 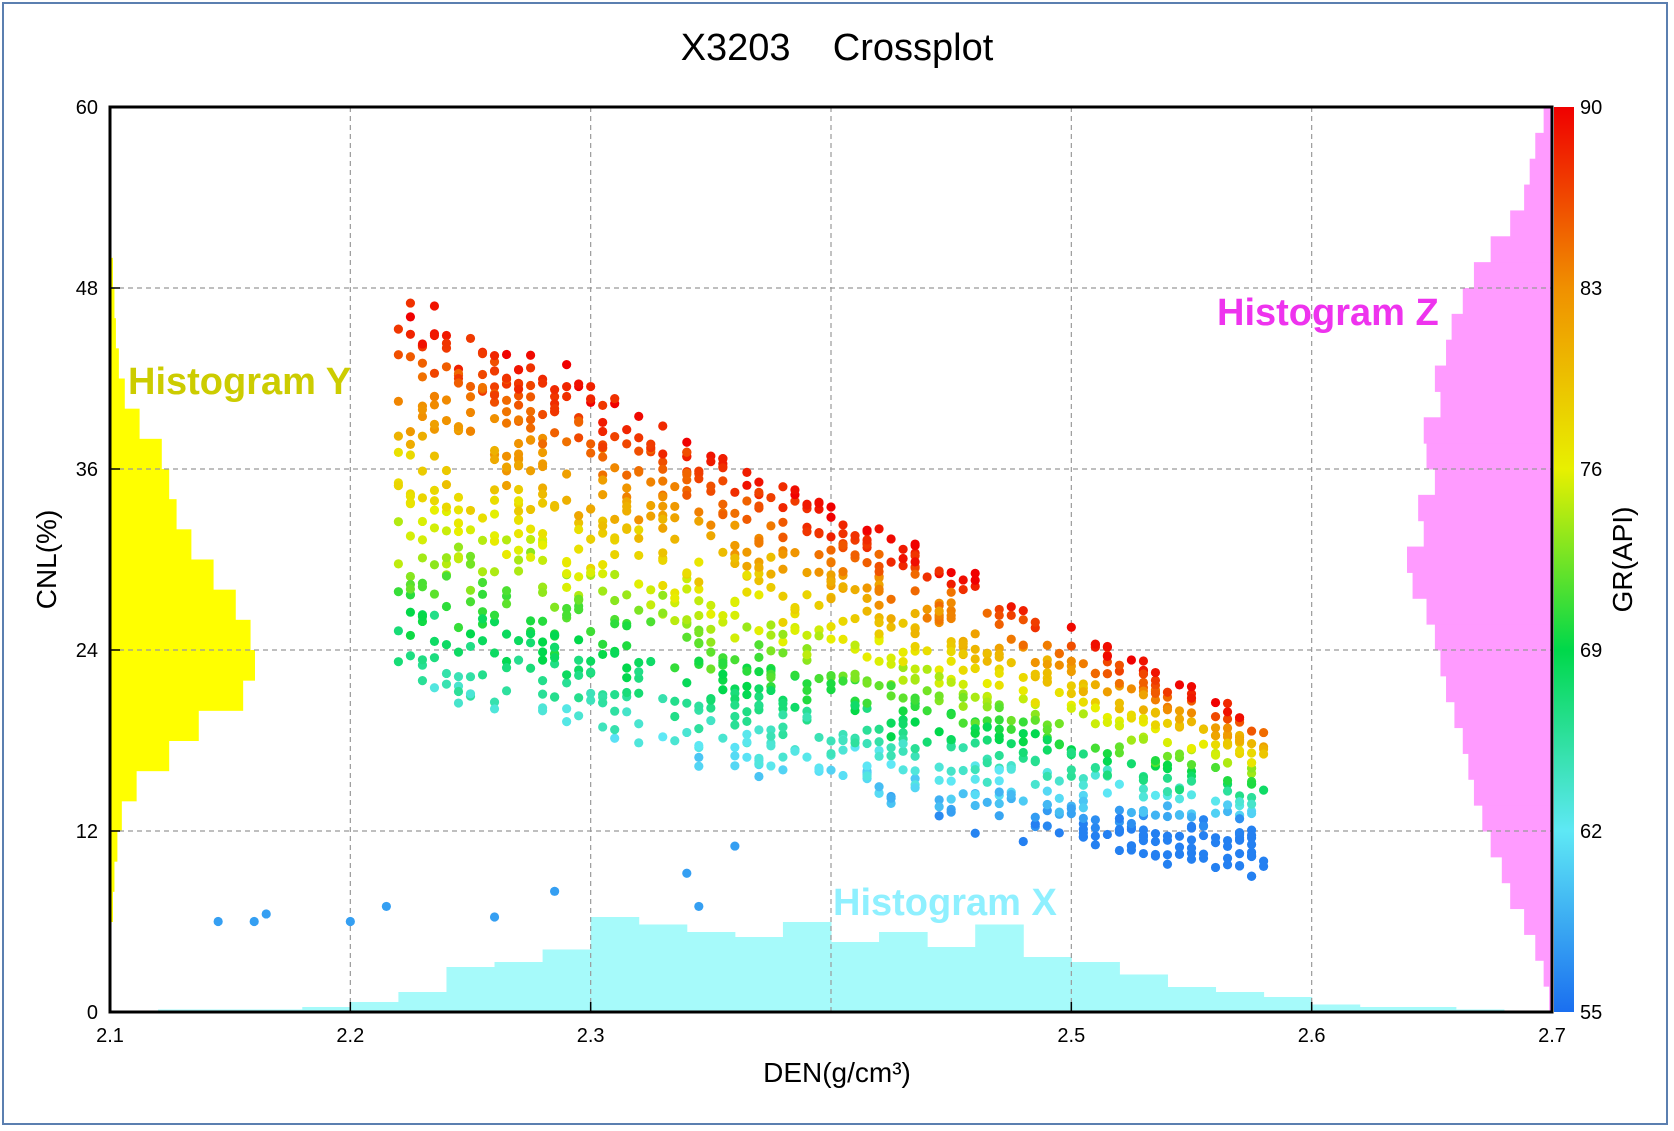 I want to click on z-tick-label: 90, so click(x=1591, y=108).